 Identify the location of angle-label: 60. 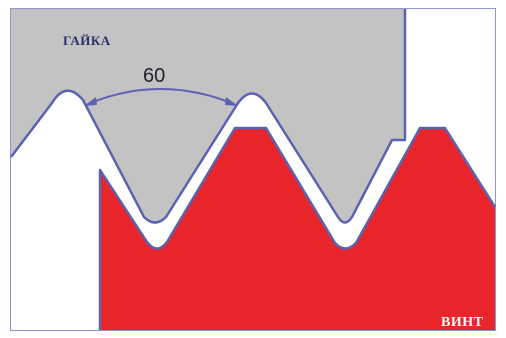
(154, 76).